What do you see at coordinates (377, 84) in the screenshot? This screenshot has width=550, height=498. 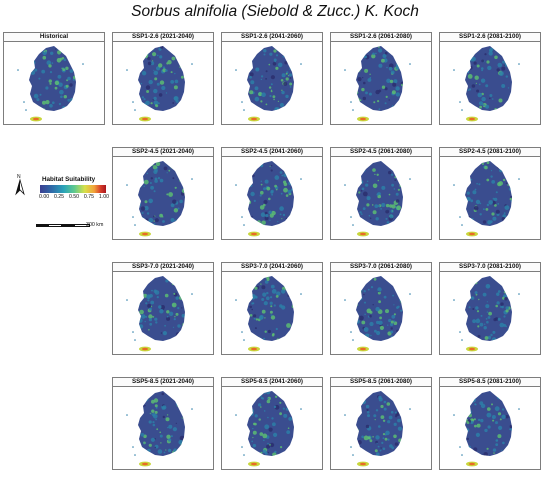 I see `korea-suitability-map` at bounding box center [377, 84].